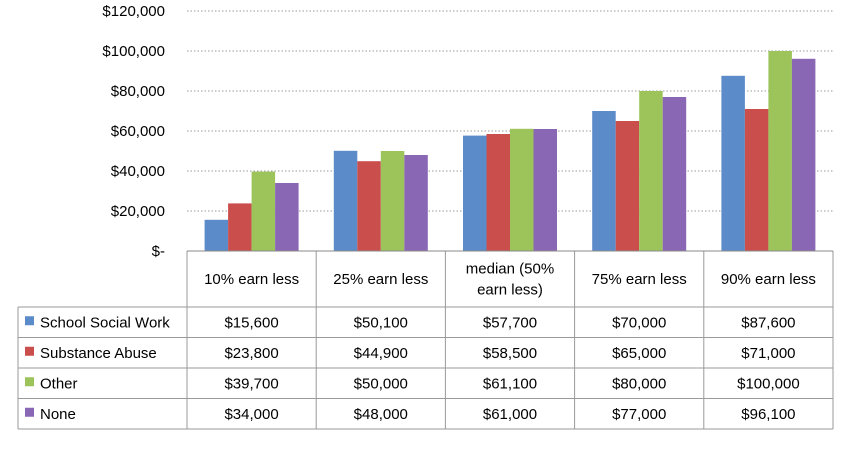 This screenshot has height=460, width=850. I want to click on table-cell-value: $80,000, so click(639, 383).